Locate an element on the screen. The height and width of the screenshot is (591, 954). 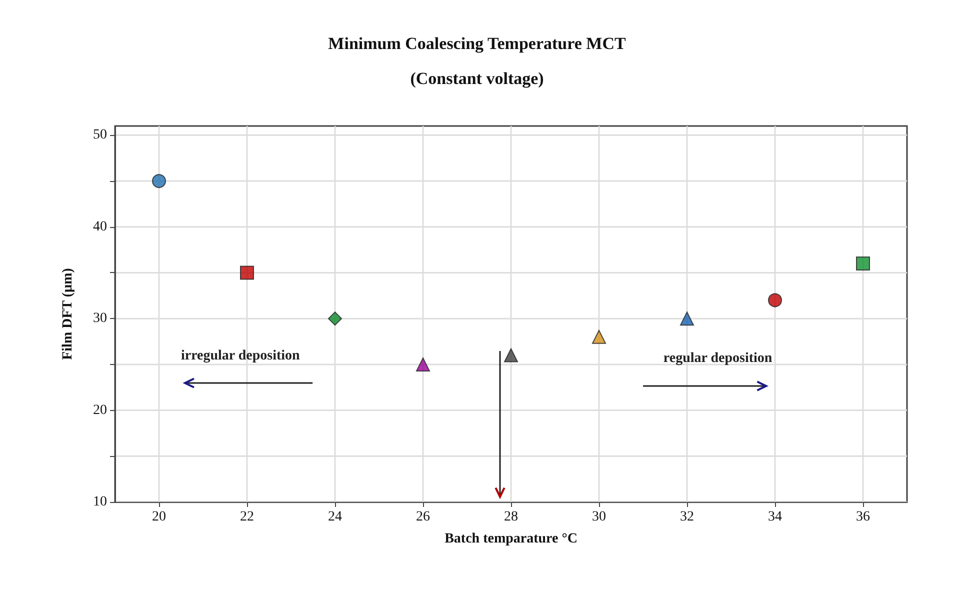
x-tick-label: 34 is located at coordinates (775, 517).